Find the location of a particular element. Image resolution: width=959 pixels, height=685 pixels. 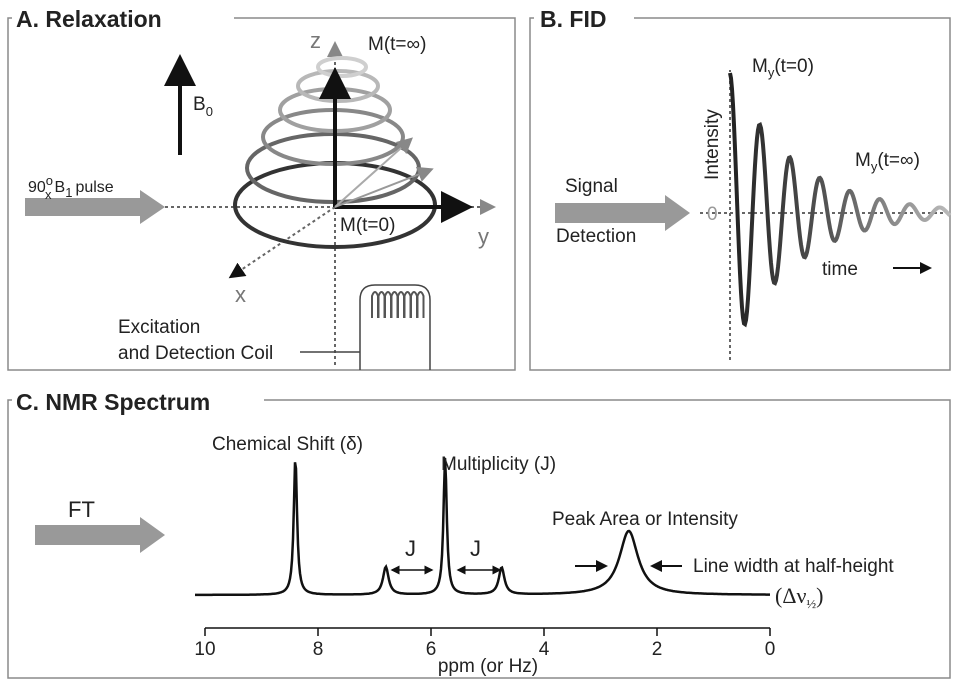

pulse-label: 90o x B1 pulse is located at coordinates (71, 187).